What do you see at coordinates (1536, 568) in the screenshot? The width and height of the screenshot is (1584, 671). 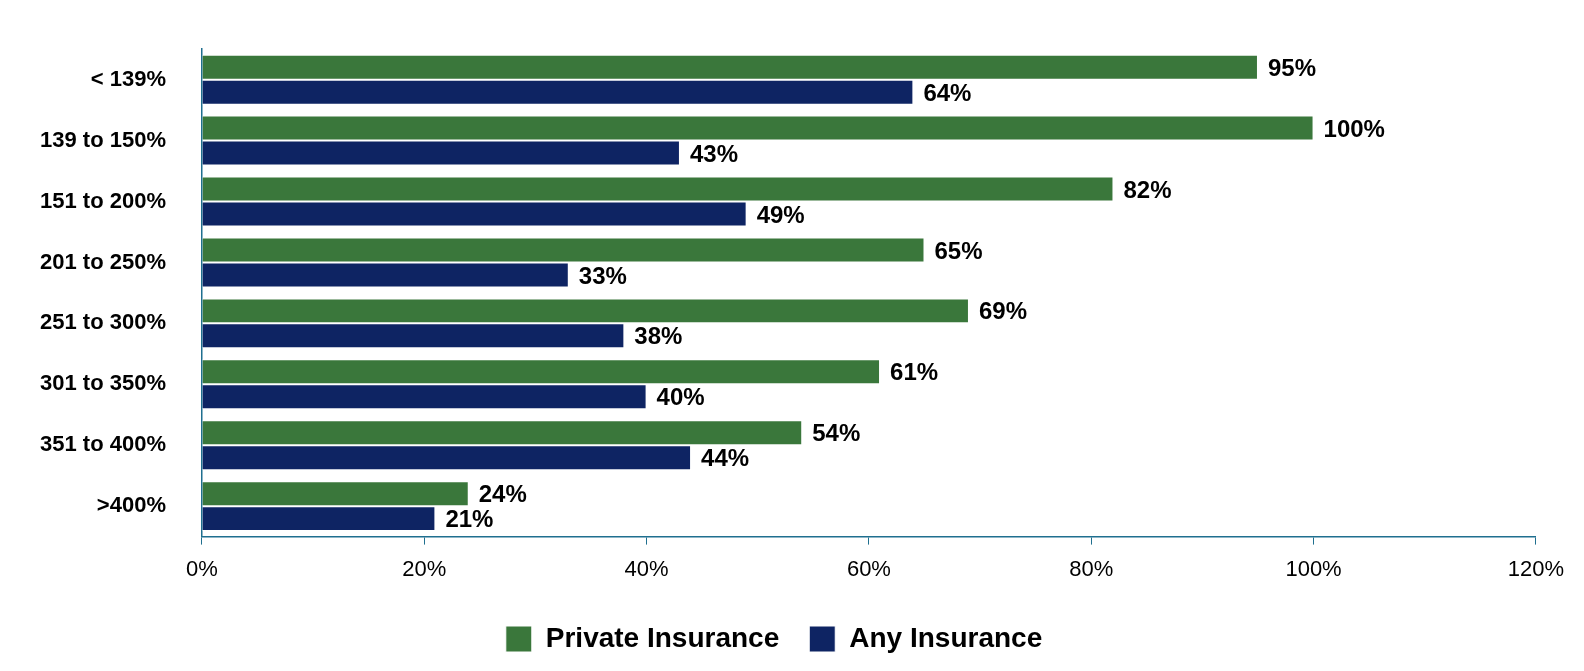 I see `x-tick-label: 120%` at bounding box center [1536, 568].